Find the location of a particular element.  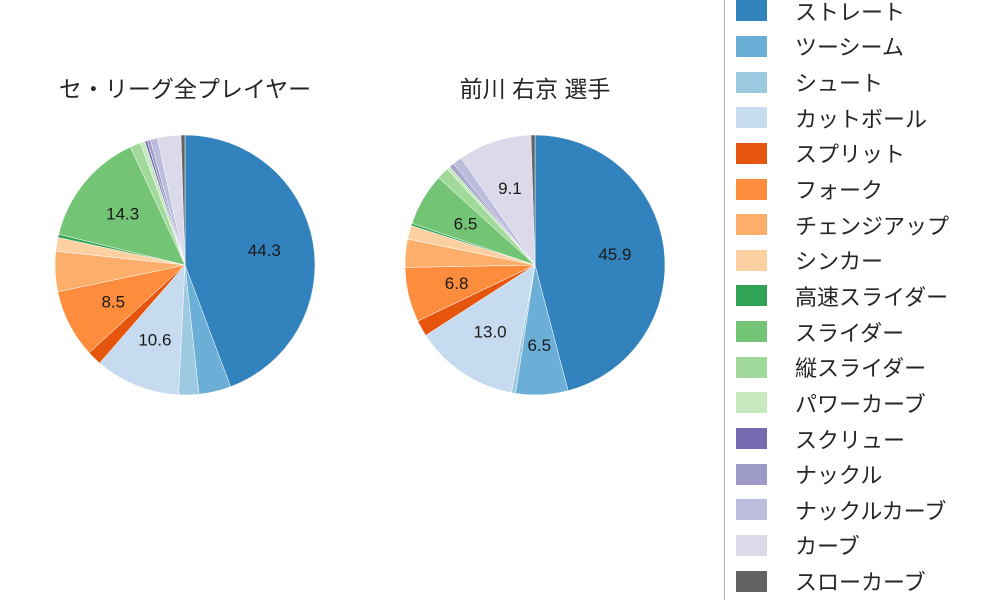

legend-label: スローカーブ is located at coordinates (860, 583).